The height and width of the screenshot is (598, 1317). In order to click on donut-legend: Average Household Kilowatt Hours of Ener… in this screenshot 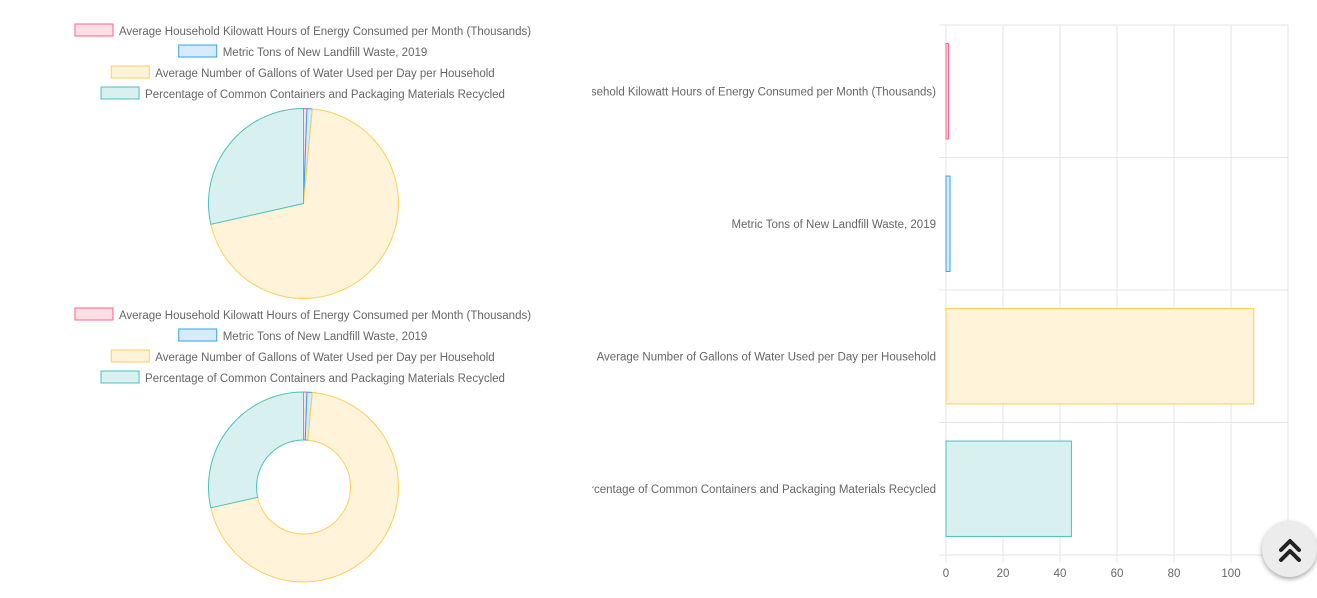, I will do `click(302, 346)`.